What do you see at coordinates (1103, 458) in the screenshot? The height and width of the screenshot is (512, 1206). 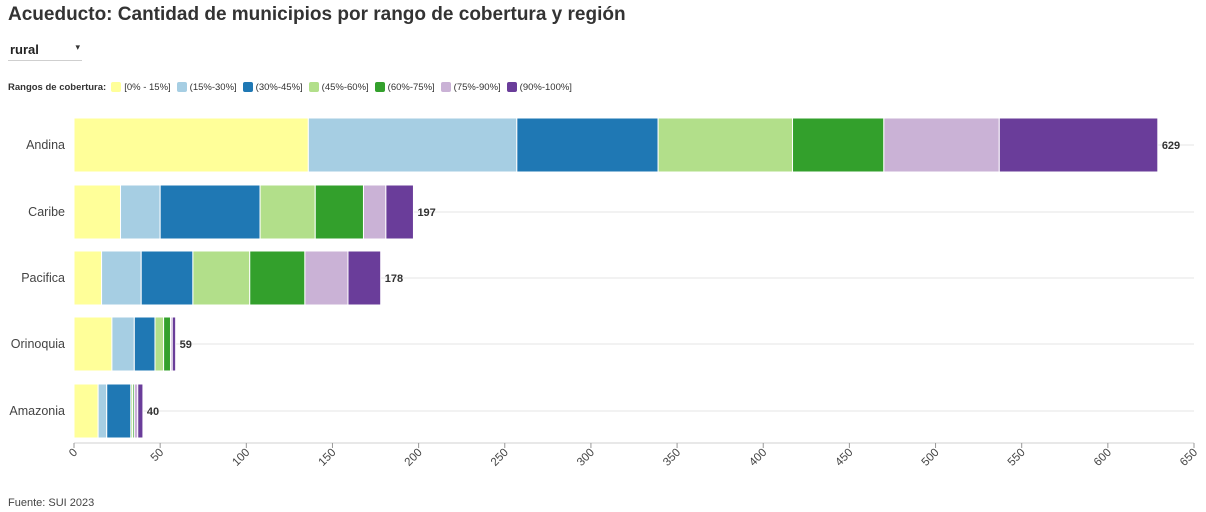 I see `x-tick-label: 600` at bounding box center [1103, 458].